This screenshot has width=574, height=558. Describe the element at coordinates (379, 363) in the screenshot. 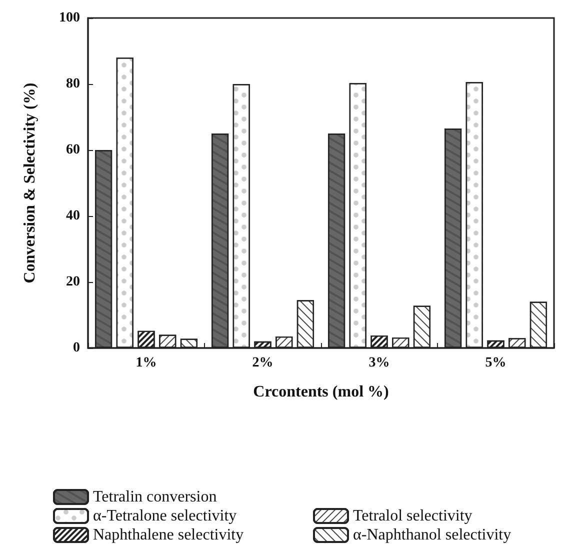

I see `x-tick-label: 3%` at that location.